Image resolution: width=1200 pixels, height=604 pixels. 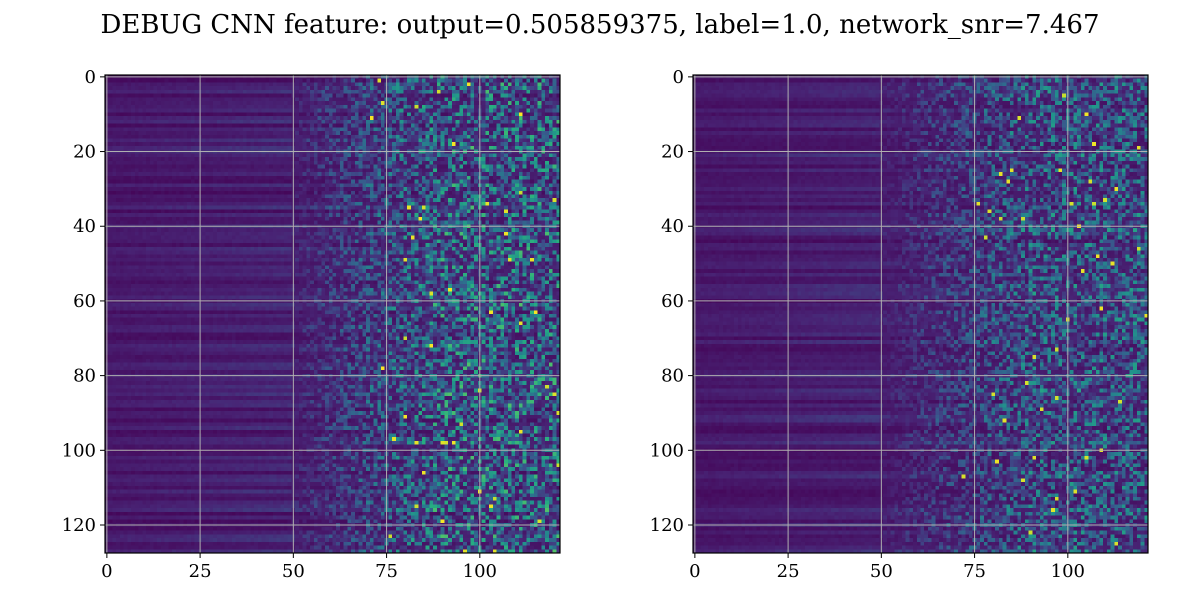 I want to click on y-ticks-left: 0 20 40 60 80 100 120, so click(x=83, y=301).